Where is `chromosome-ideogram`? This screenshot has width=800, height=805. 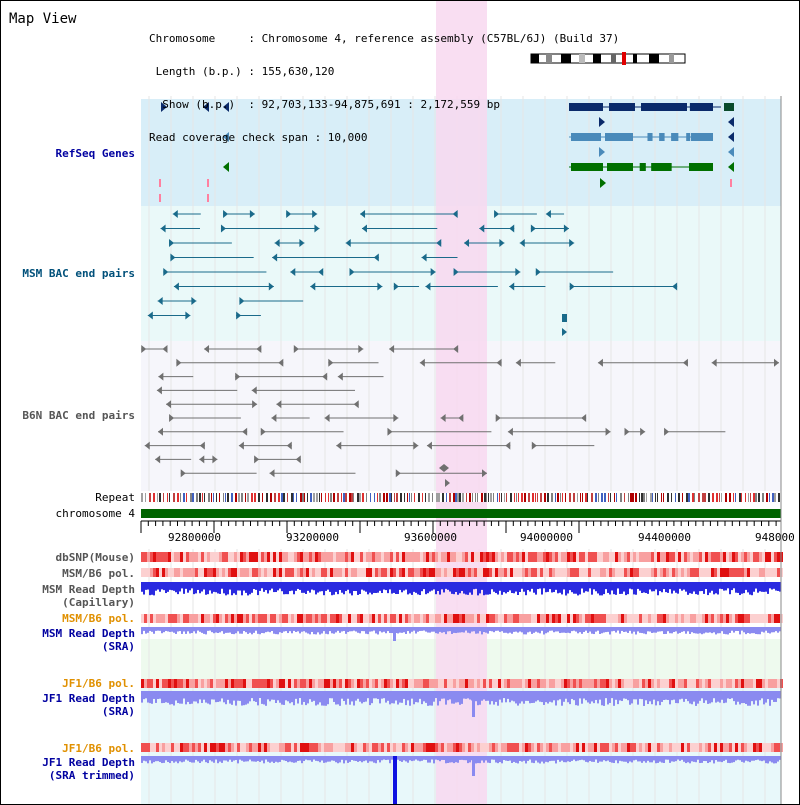 chromosome-ideogram is located at coordinates (608, 58).